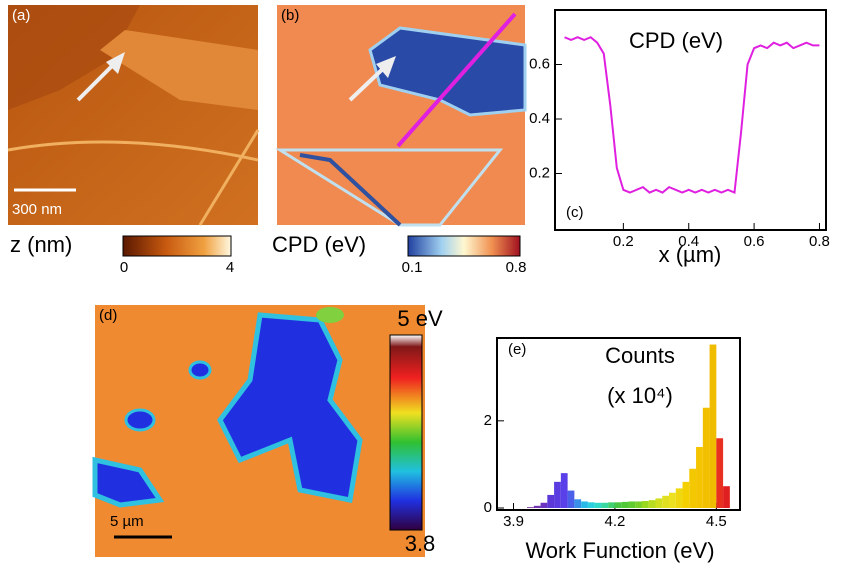 The width and height of the screenshot is (842, 572). What do you see at coordinates (124, 267) in the screenshot?
I see `colorbar-tick-label: 0` at bounding box center [124, 267].